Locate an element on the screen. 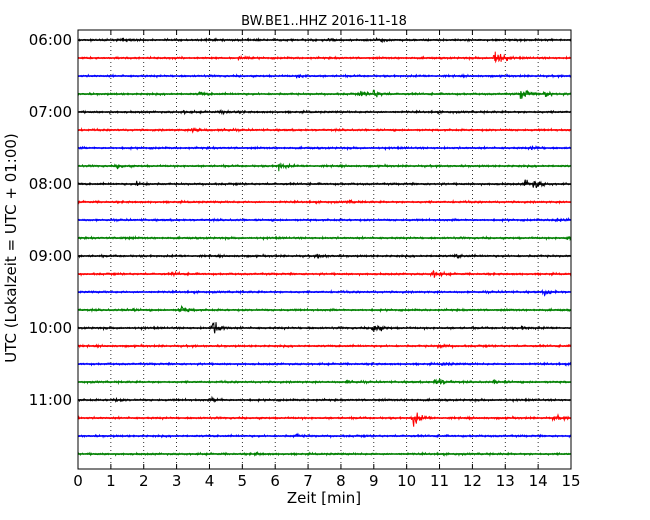 This screenshot has width=650, height=520. x-tick-label: 6 is located at coordinates (275, 481).